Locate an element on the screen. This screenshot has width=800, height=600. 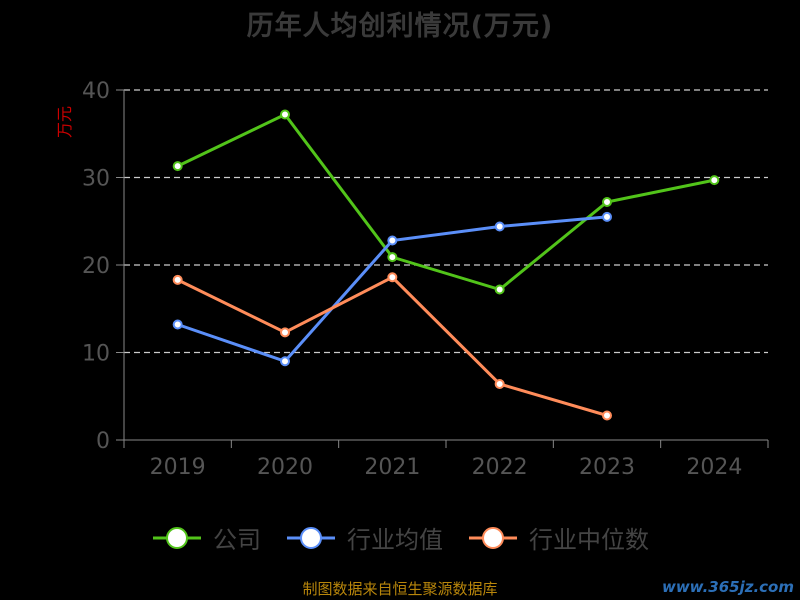
legend-label: 行业中位数 is located at coordinates (589, 540).